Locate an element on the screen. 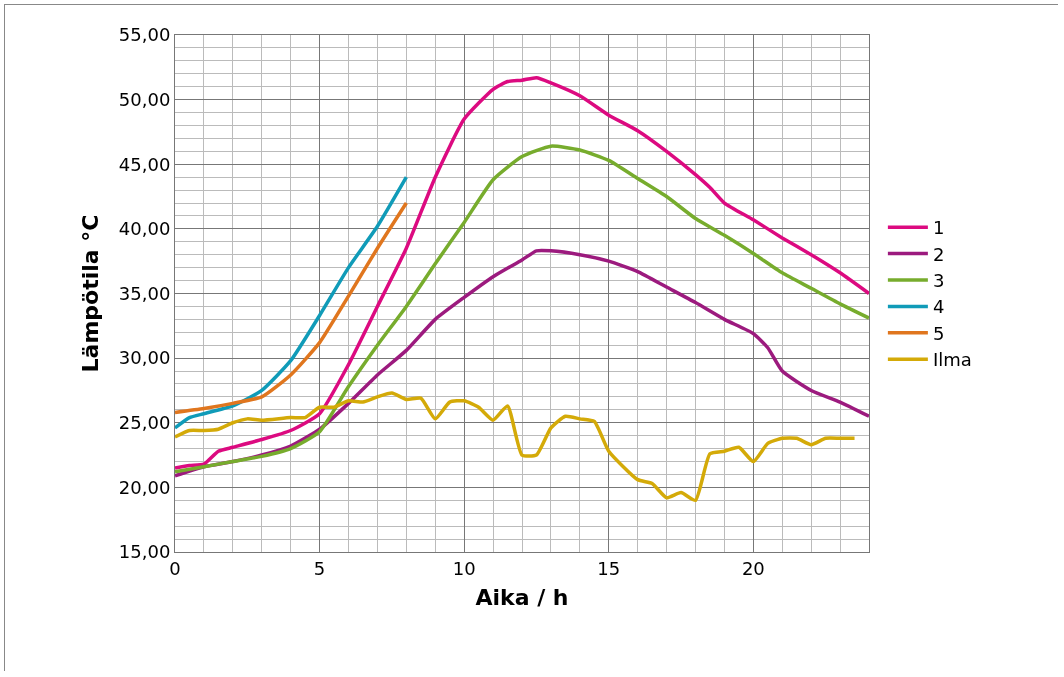 The image size is (1064, 677). x-tick-label: 0 is located at coordinates (175, 568).